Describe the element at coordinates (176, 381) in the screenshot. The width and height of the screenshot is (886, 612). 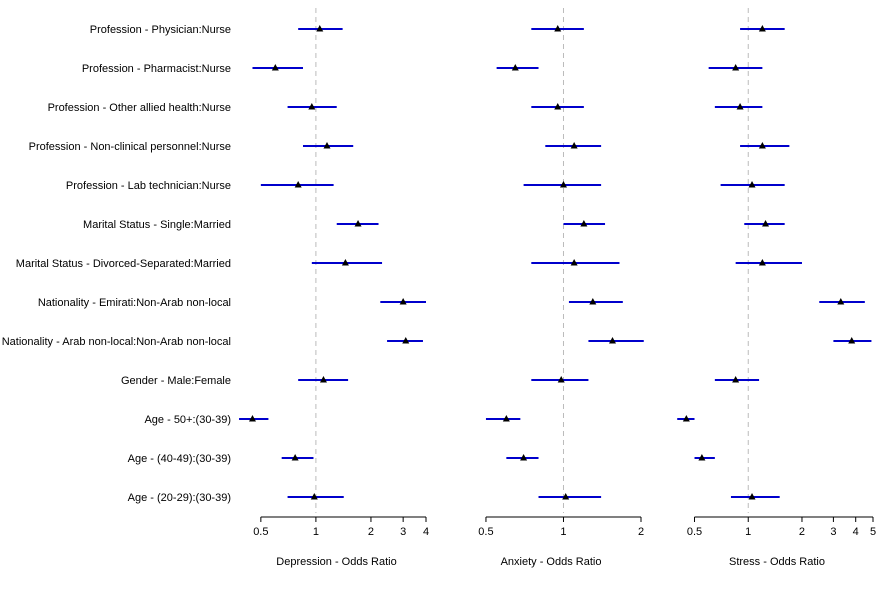
I see `row-label: Gender - Male:Female` at that location.